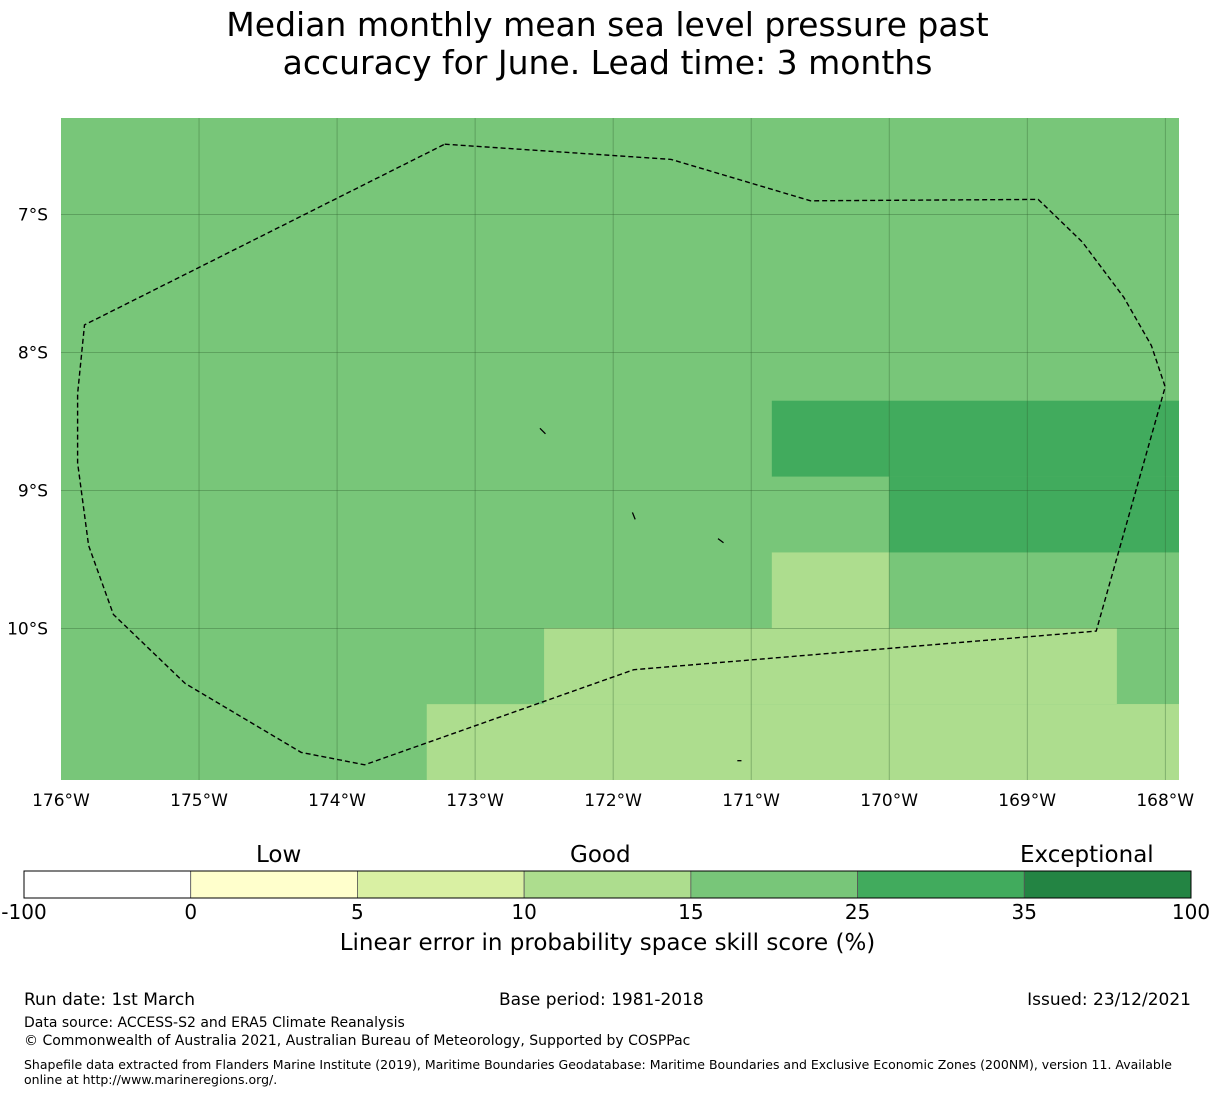 This screenshot has height=1095, width=1215. I want to click on run-date: Run date: 1st March, so click(110, 1000).